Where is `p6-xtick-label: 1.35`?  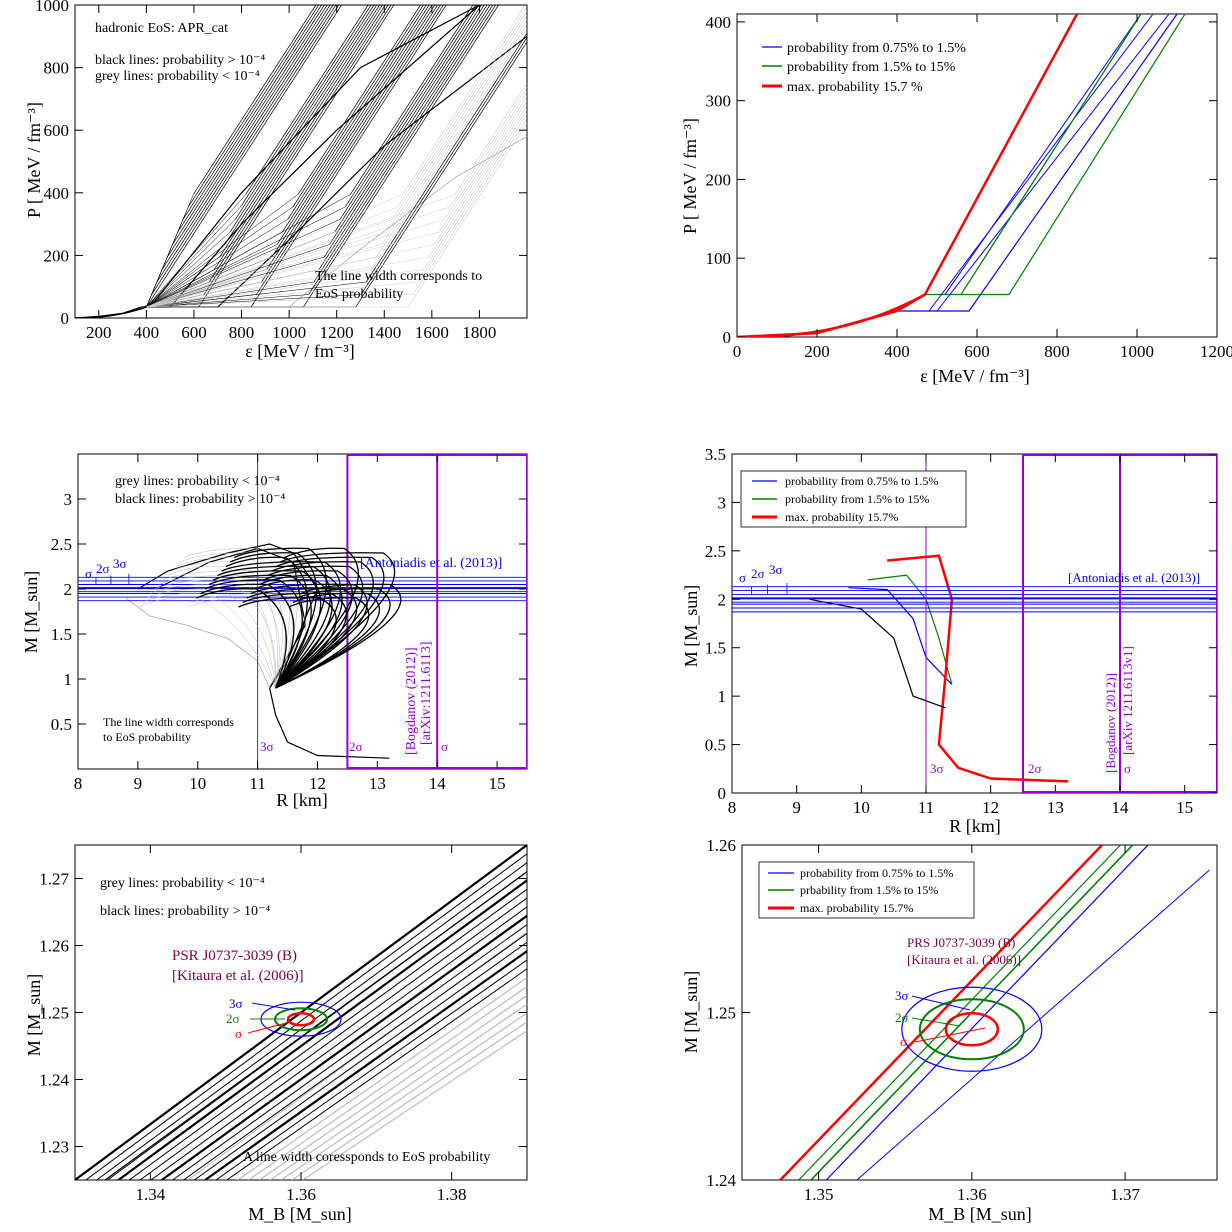
p6-xtick-label: 1.35 is located at coordinates (819, 1194).